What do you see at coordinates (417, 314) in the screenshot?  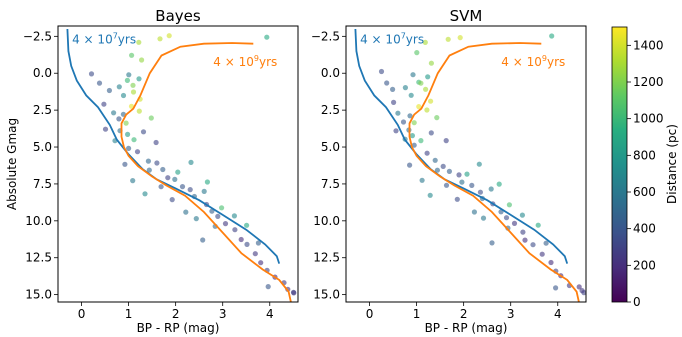 I see `x-tick-label: 1` at bounding box center [417, 314].